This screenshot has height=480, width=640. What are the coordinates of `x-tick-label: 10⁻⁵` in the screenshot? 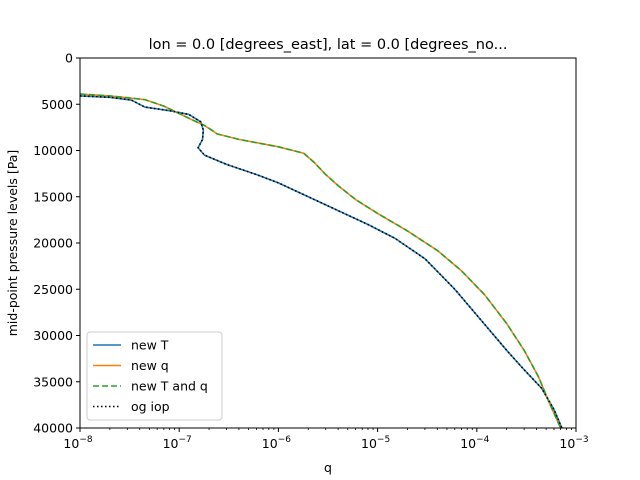 It's located at (375, 443).